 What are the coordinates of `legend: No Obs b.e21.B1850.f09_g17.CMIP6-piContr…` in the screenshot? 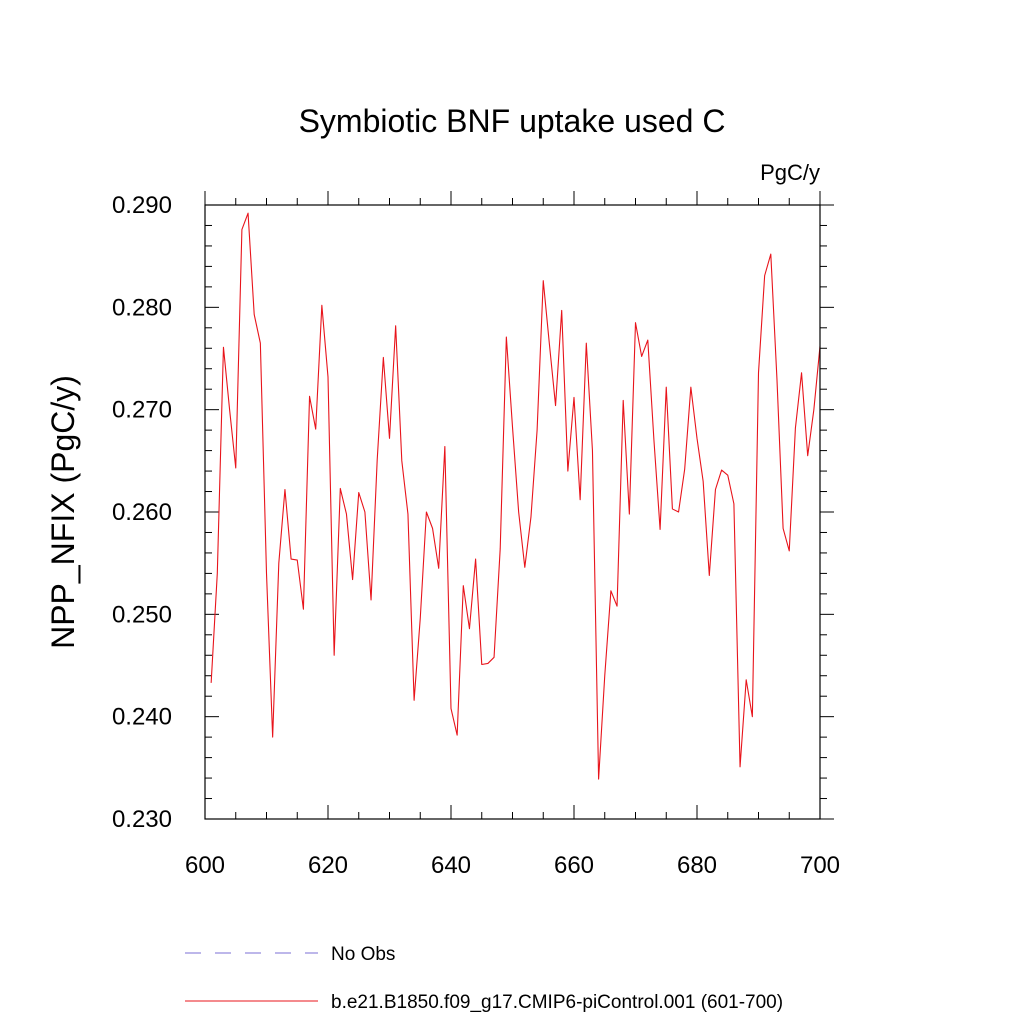 It's located at (484, 978).